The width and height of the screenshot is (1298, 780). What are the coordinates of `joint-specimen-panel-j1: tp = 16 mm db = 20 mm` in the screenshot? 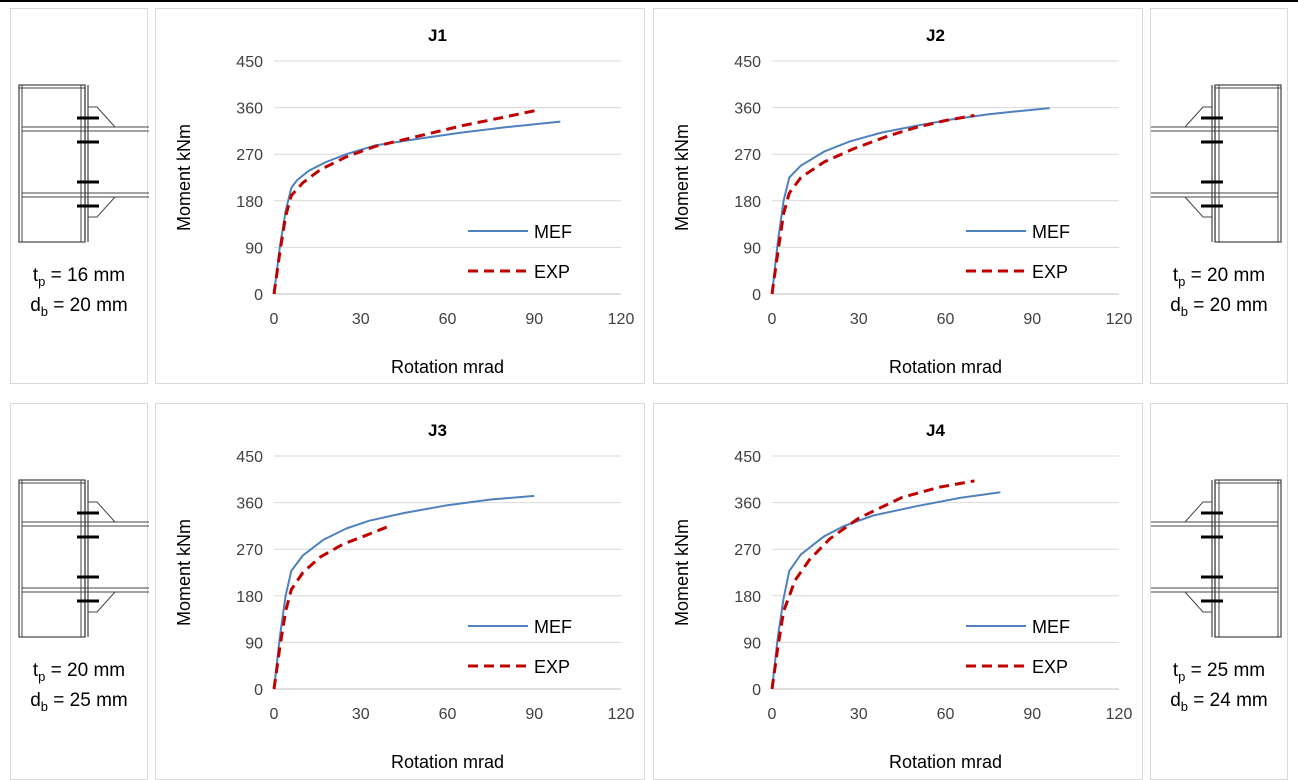 It's located at (79, 196).